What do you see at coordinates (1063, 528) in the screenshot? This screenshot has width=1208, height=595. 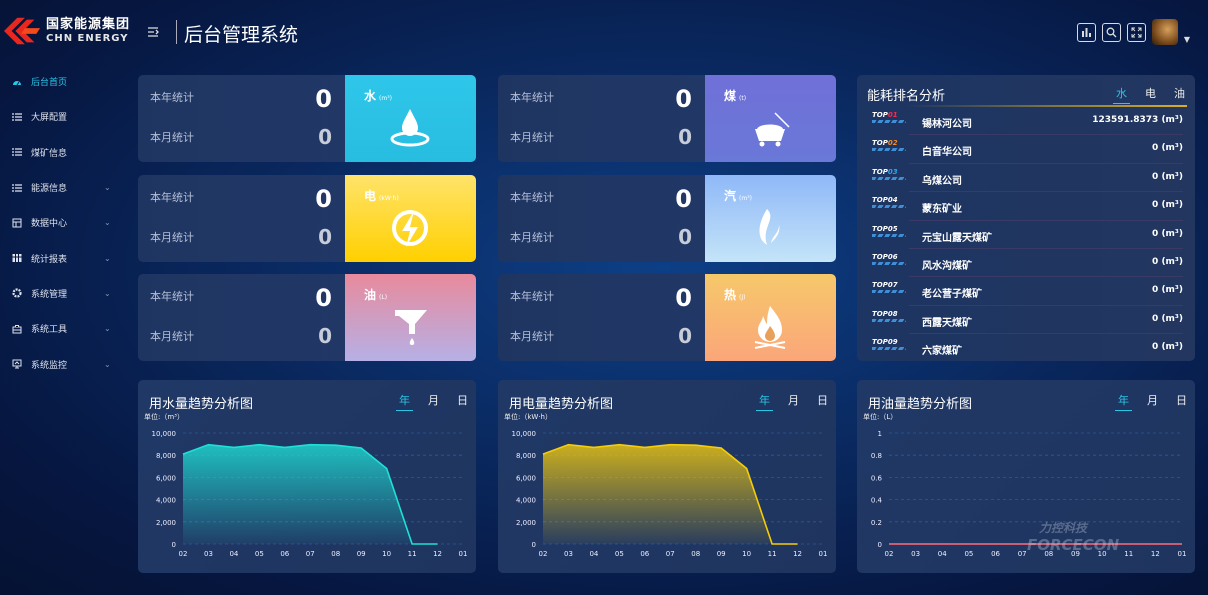 I see `watermark-cn: 力控科技` at bounding box center [1063, 528].